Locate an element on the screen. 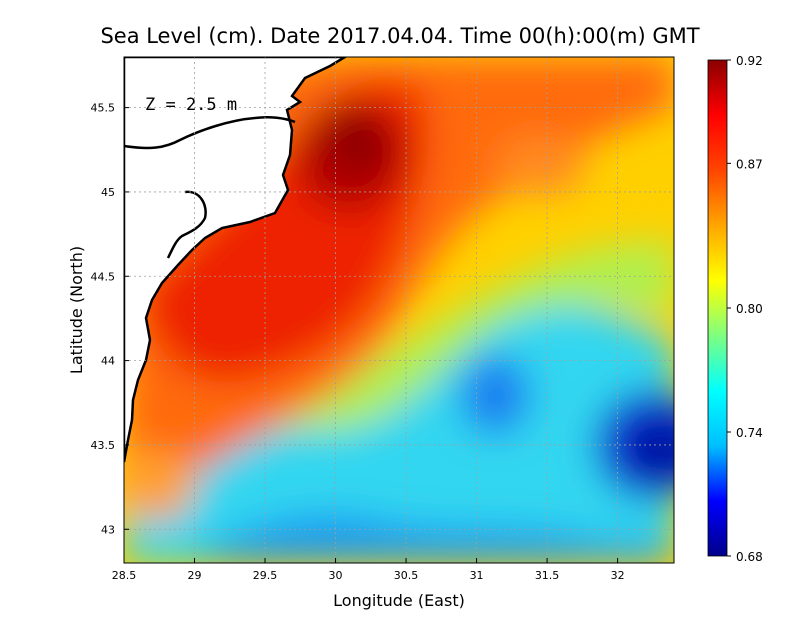 The image size is (800, 618). x-tick-label: 31.5 is located at coordinates (547, 575).